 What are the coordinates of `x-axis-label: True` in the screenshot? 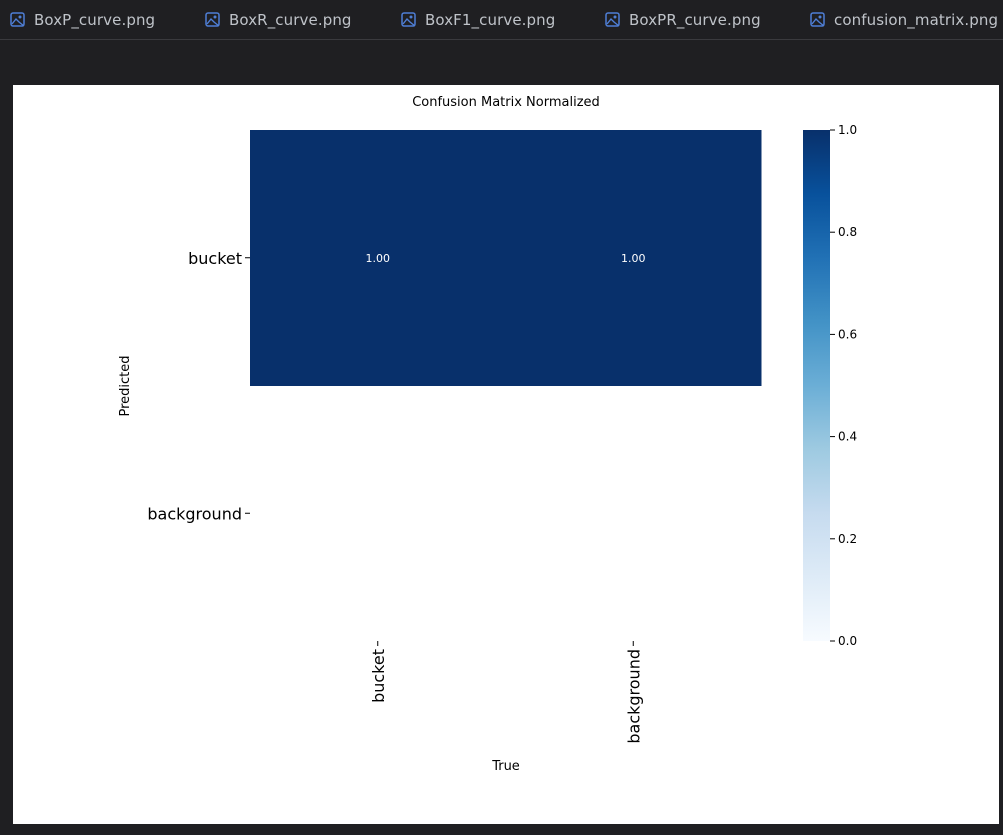 It's located at (505, 766).